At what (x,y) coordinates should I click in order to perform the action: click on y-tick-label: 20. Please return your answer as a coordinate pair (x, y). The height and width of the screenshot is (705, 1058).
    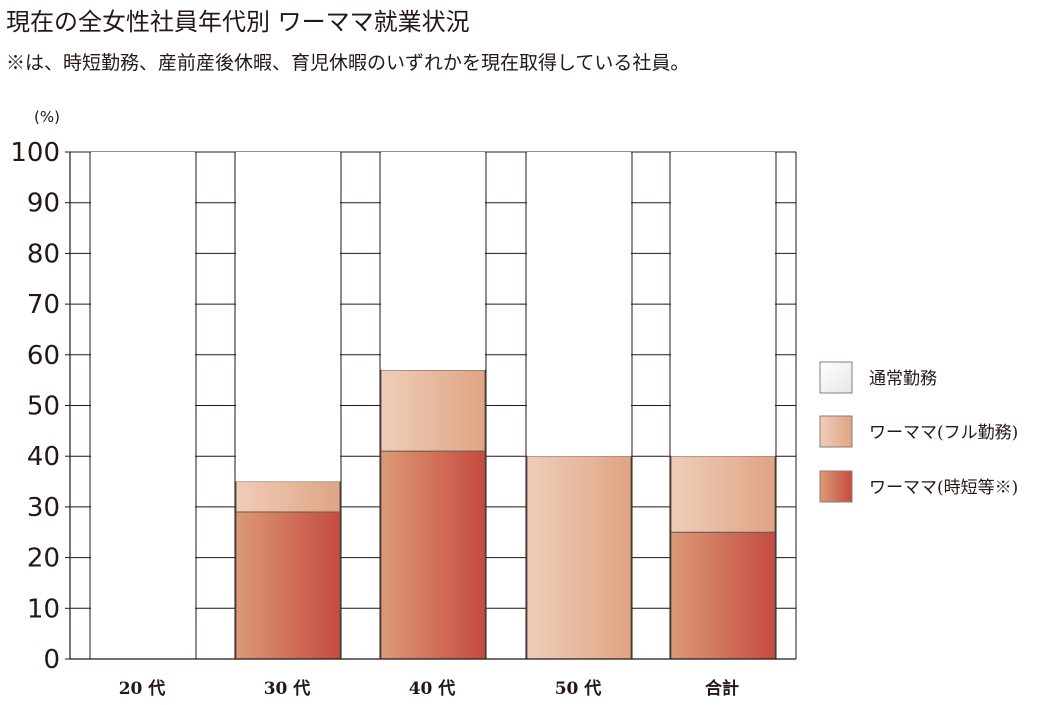
    Looking at the image, I should click on (43, 559).